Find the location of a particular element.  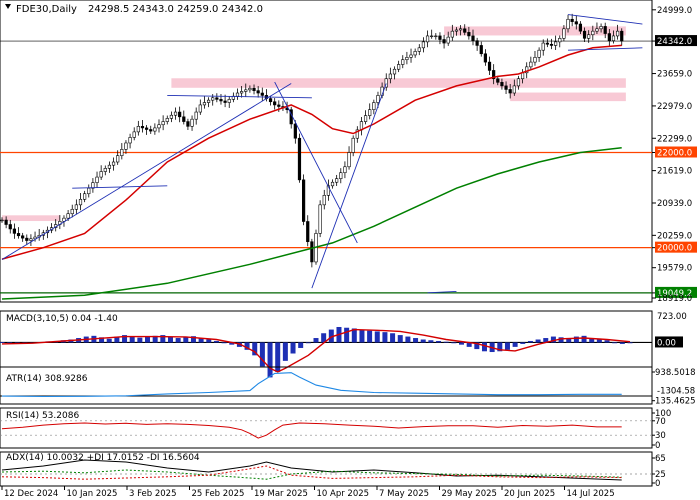

atr-axis: 938.5018 135.4625 is located at coordinates (674, 387).